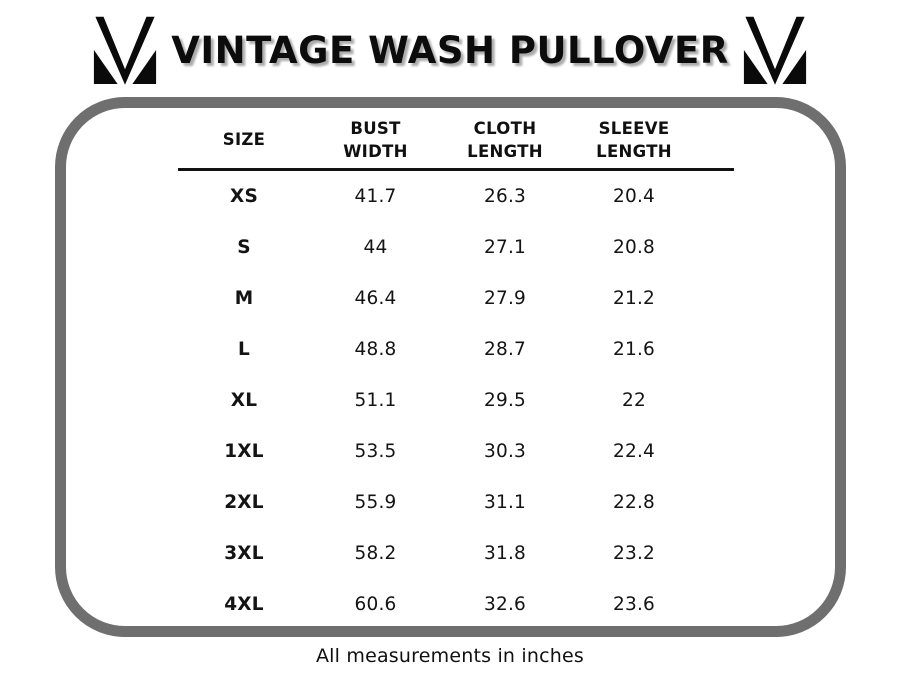  I want to click on cloth-length-cell: 29.5, so click(505, 400).